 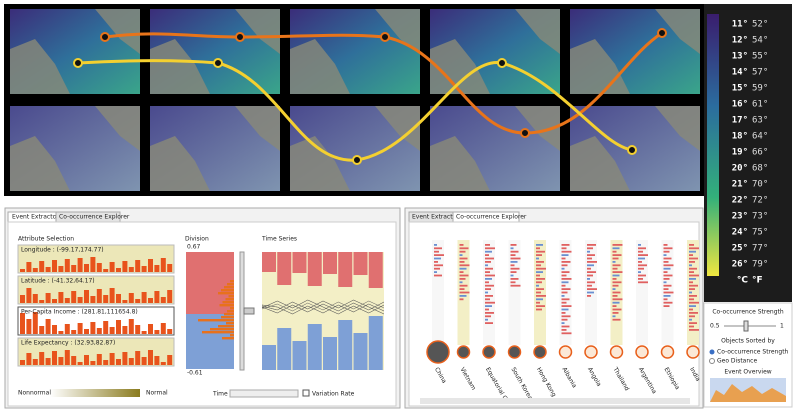 What do you see at coordinates (306, 393) in the screenshot?
I see `checkbox` at bounding box center [306, 393].